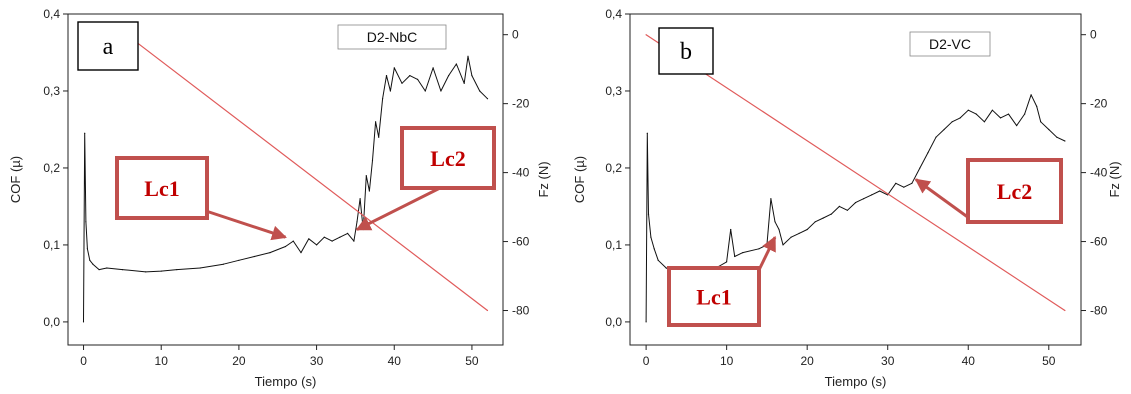 The height and width of the screenshot is (394, 1131). I want to click on x-tick-label: 20, so click(807, 361).